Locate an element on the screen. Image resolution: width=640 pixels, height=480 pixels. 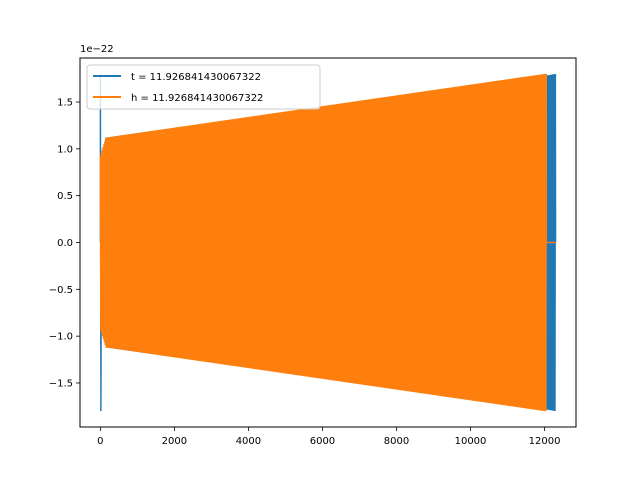
y-tick-label: −1.0 is located at coordinates (61, 337).